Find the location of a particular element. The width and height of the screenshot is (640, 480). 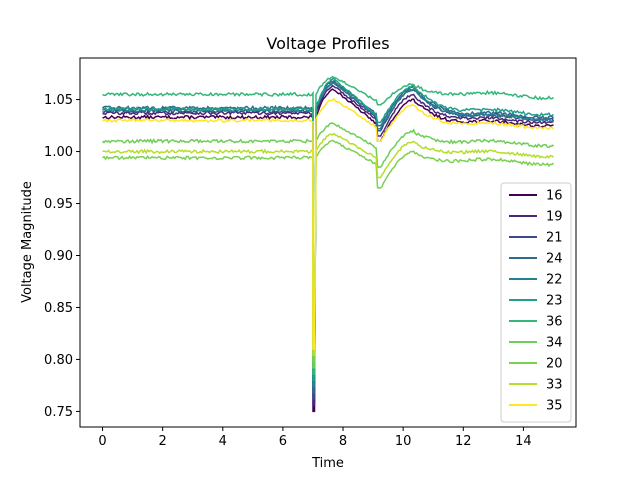

legend-label-22: 22 is located at coordinates (554, 280).